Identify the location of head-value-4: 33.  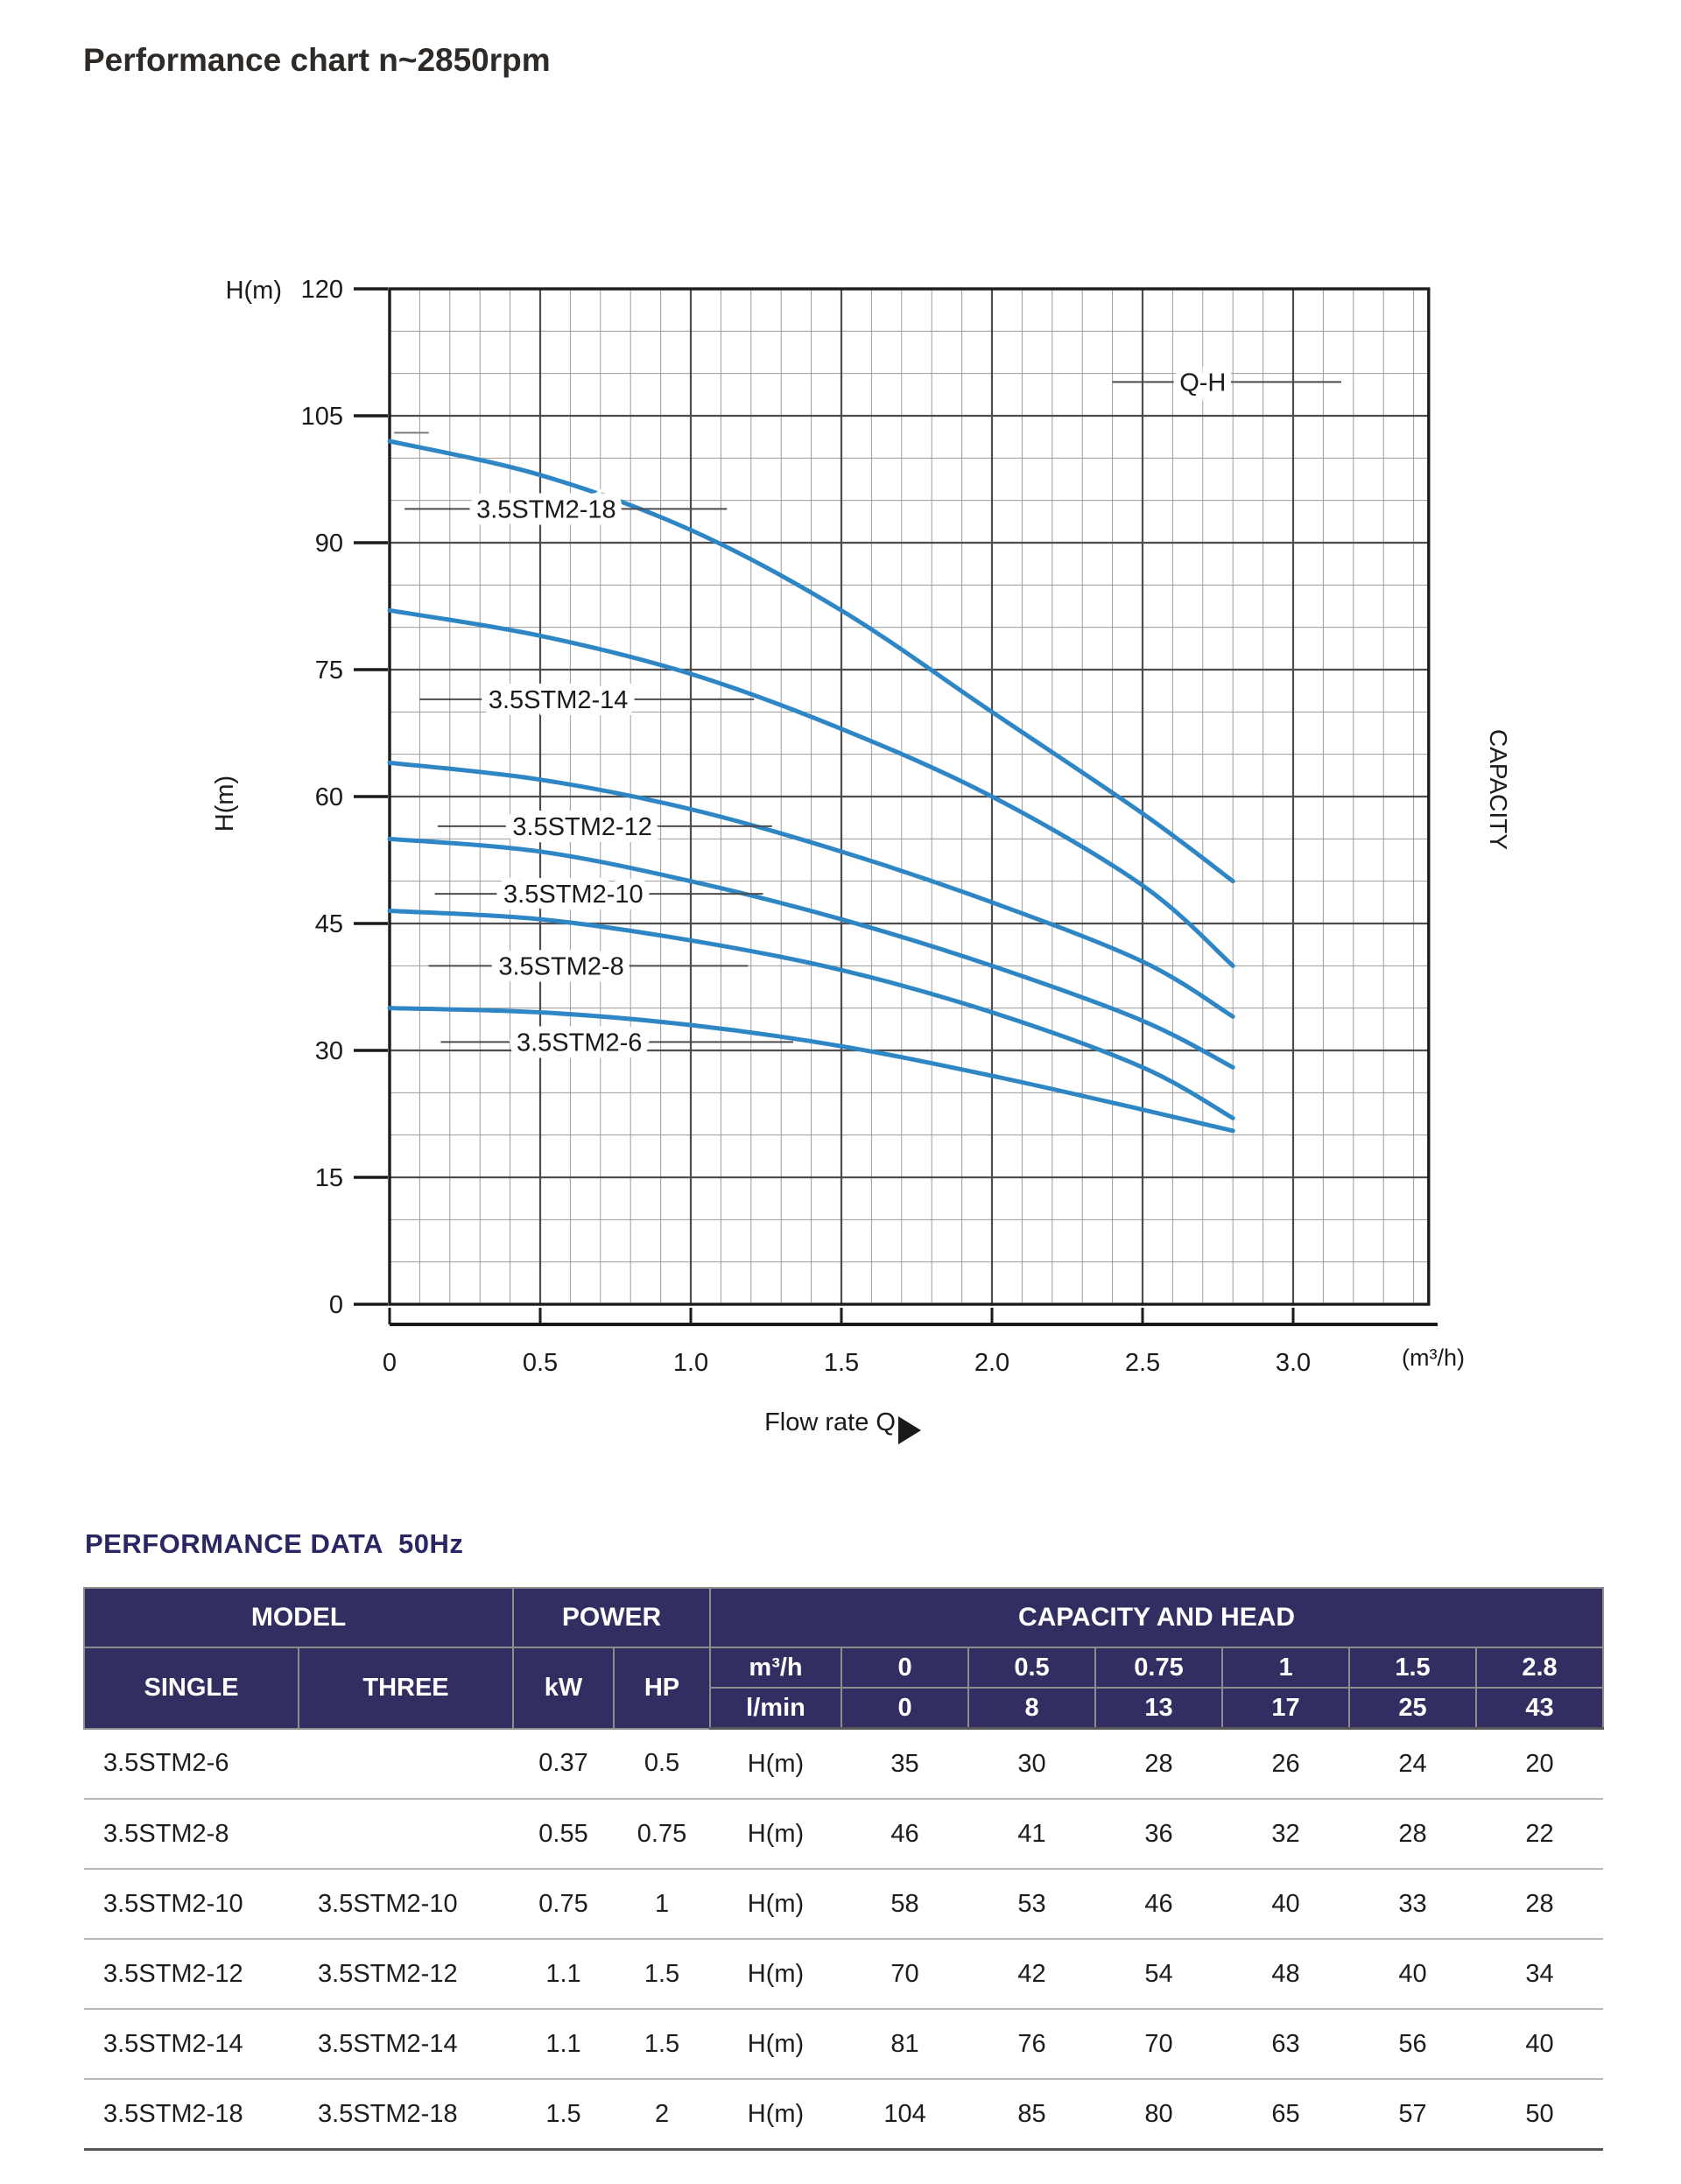
(1413, 1904).